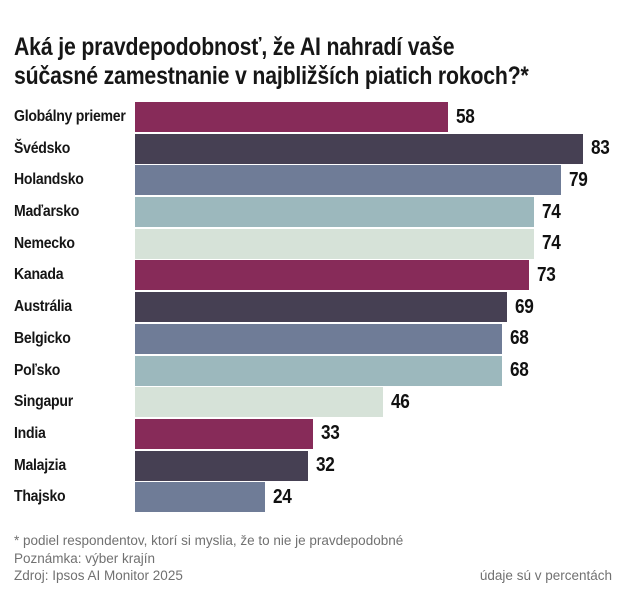 This screenshot has width=624, height=589. I want to click on bar-track: 79, so click(379, 180).